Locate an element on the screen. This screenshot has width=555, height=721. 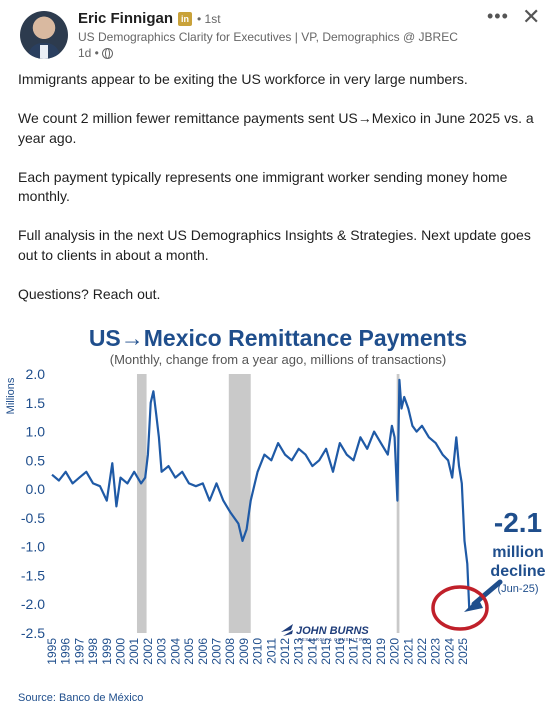
x-tick-label: 1996 is located at coordinates (66, 651).